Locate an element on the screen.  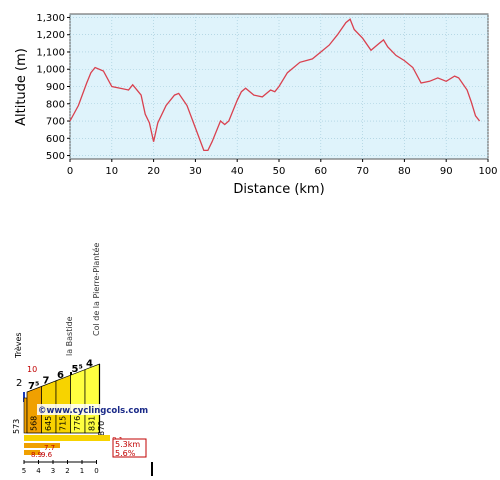
start-altitude-label: 573 is located at coordinates (16, 426).